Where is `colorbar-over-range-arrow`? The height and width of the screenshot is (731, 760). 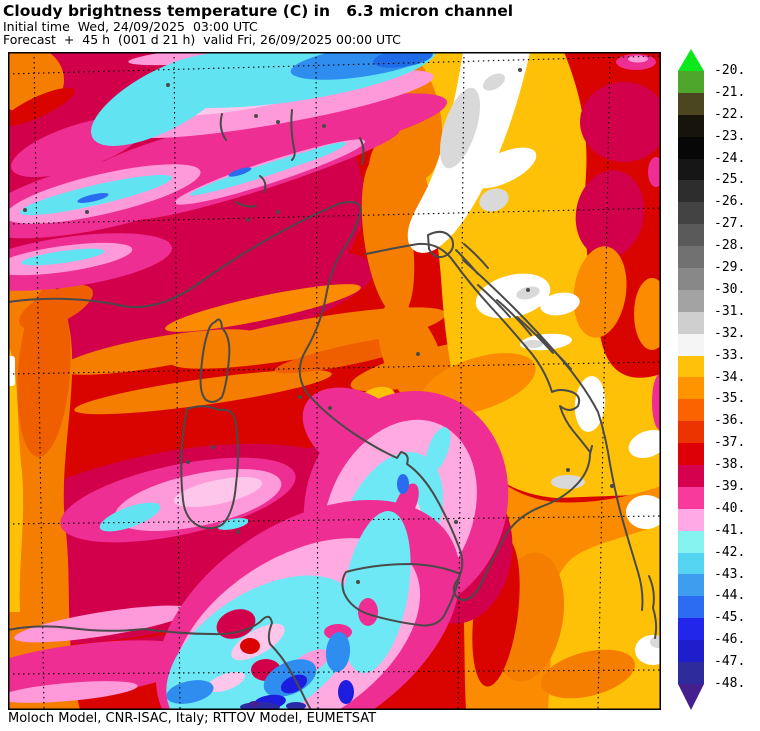 colorbar-over-range-arrow is located at coordinates (691, 60).